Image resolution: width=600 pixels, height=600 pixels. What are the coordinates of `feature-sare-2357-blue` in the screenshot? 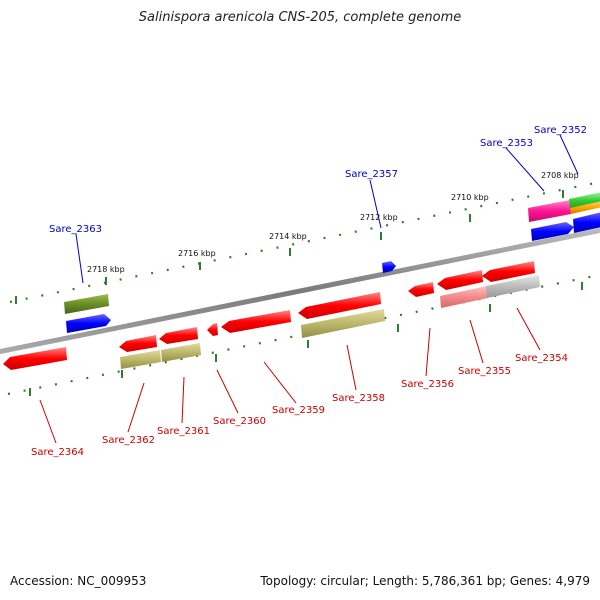 It's located at (389, 267).